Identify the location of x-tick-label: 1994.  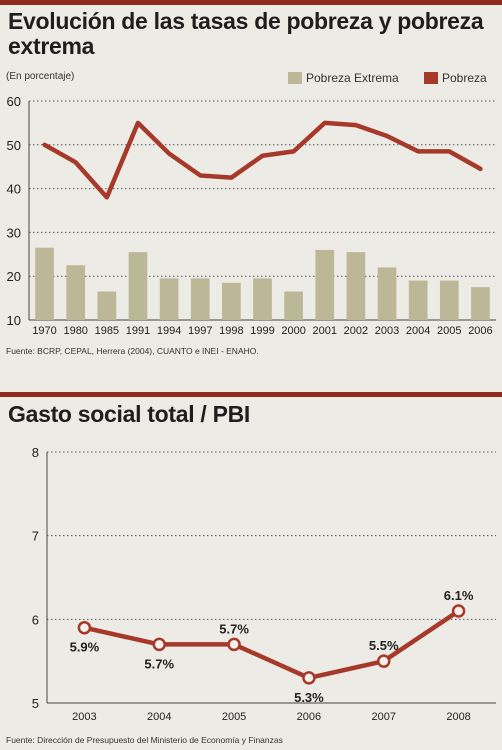
(169, 331).